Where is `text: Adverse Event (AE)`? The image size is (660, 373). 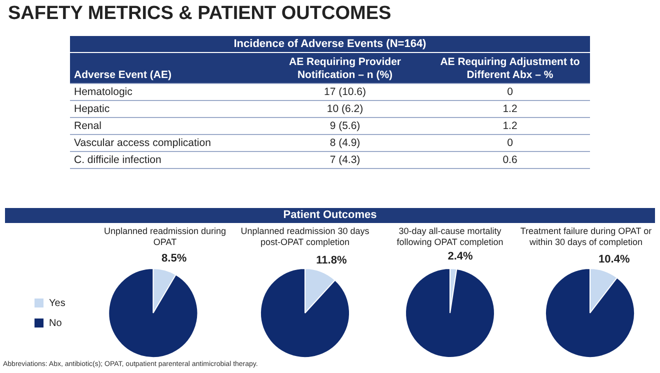
text: Adverse Event (AE) is located at coordinates (122, 75).